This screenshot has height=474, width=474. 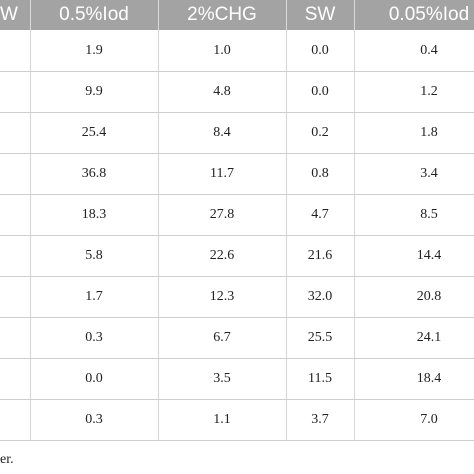 I want to click on table-row: 25.4 8.4 0.2 1.8, so click(x=237, y=133).